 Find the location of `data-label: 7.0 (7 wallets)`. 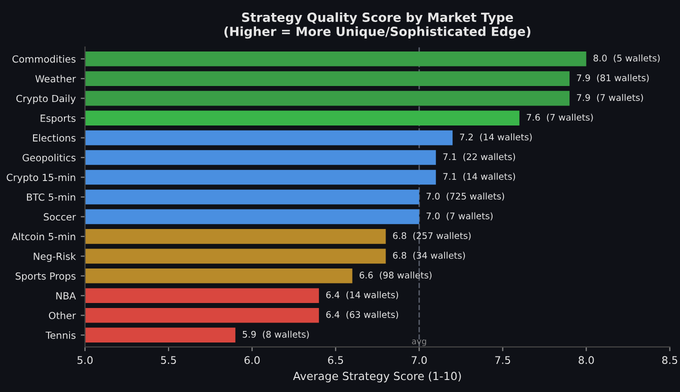

data-label: 7.0 (7 wallets) is located at coordinates (459, 216).